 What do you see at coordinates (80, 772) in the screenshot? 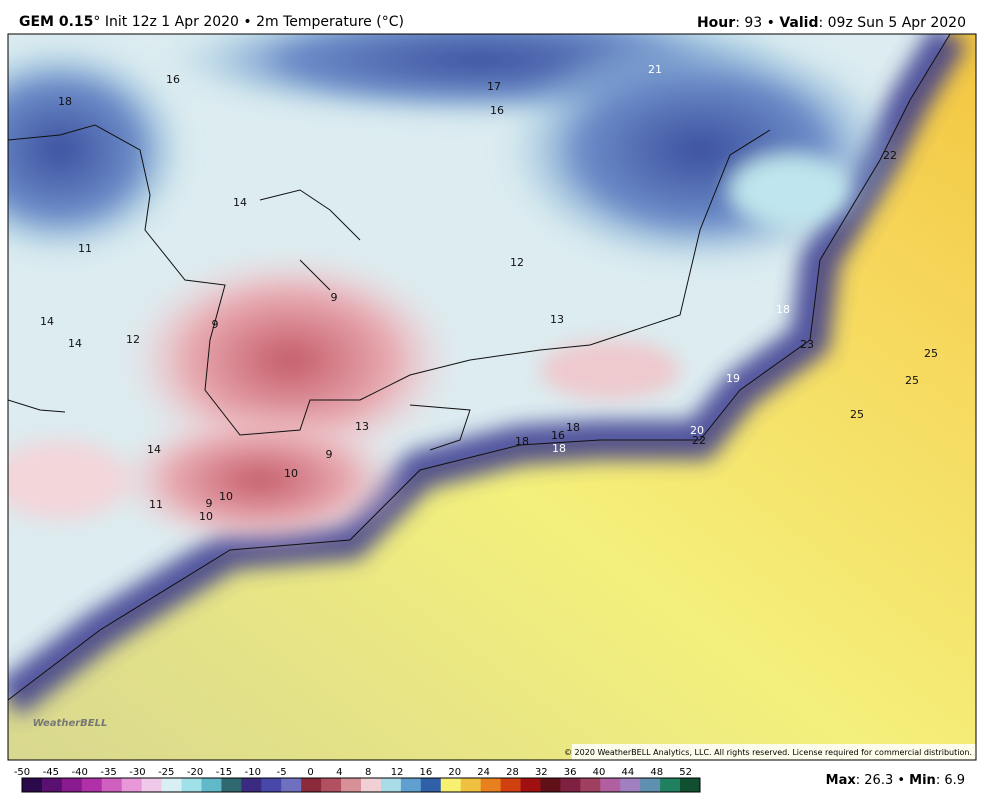
I see `colorbar-tick: -40` at bounding box center [80, 772].